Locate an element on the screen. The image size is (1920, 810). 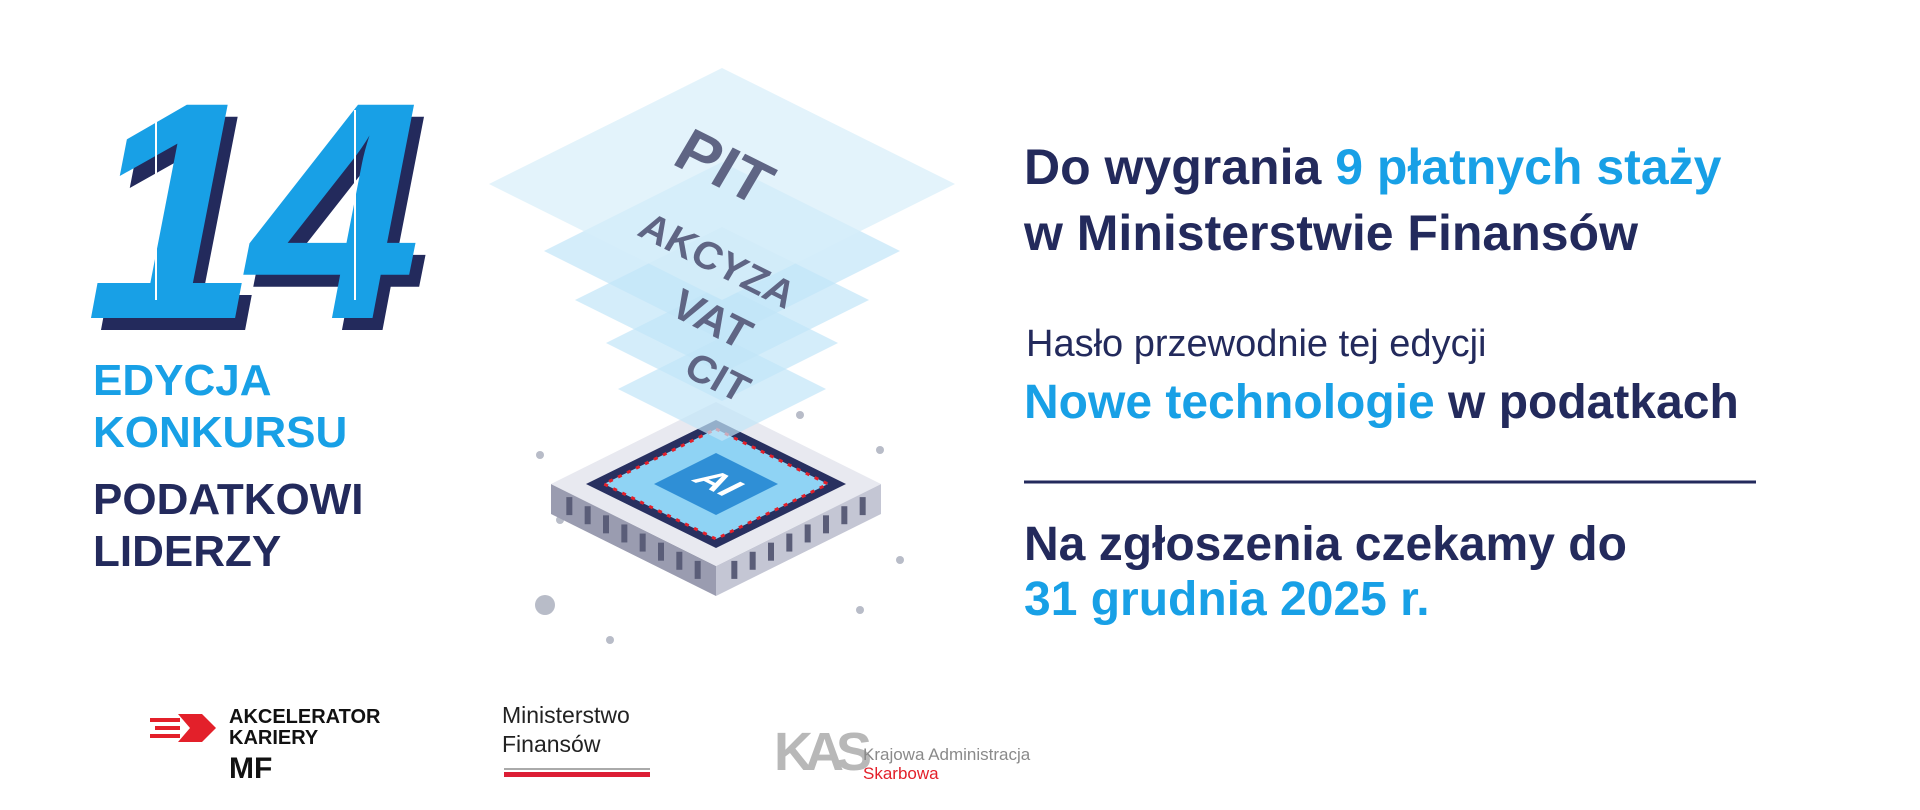
ministerstwo-logo: Ministerstwo Finansów is located at coordinates (576, 739).